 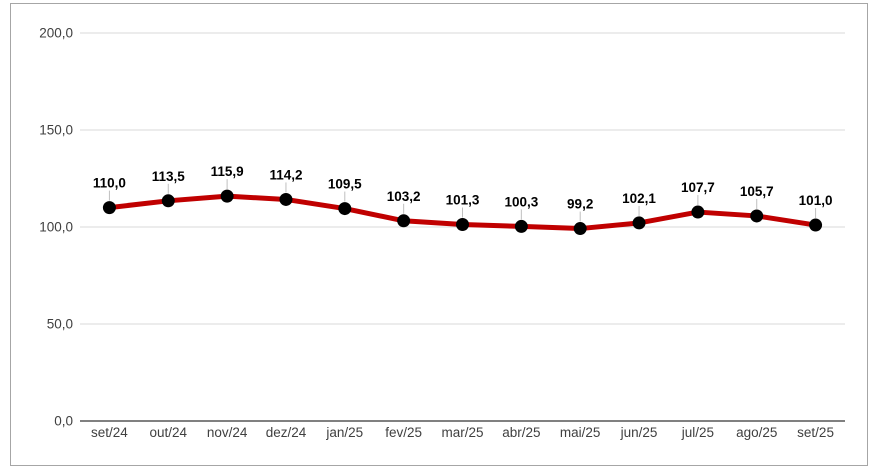 What do you see at coordinates (580, 204) in the screenshot?
I see `data-label: 99,2` at bounding box center [580, 204].